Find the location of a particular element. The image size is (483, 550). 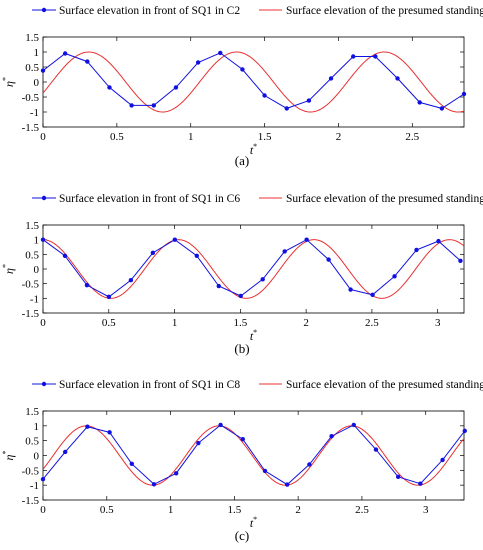

panel-label: (c) is located at coordinates (242, 535).